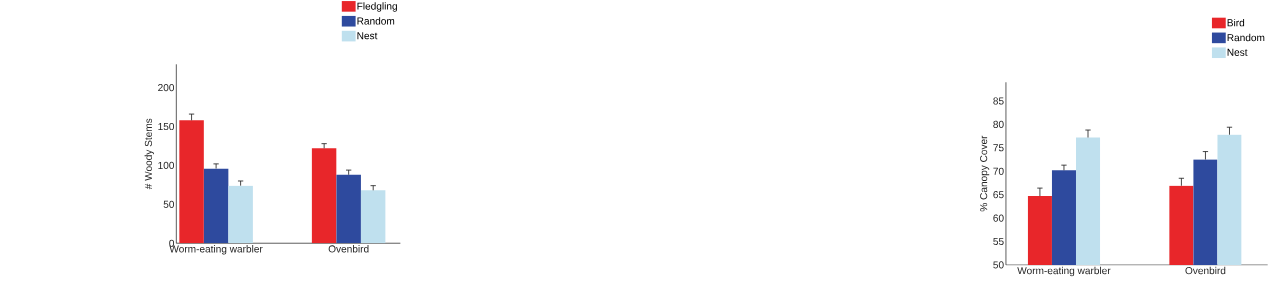 The width and height of the screenshot is (1268, 295). What do you see at coordinates (998, 241) in the screenshot?
I see `y-tick-label: 55` at bounding box center [998, 241].